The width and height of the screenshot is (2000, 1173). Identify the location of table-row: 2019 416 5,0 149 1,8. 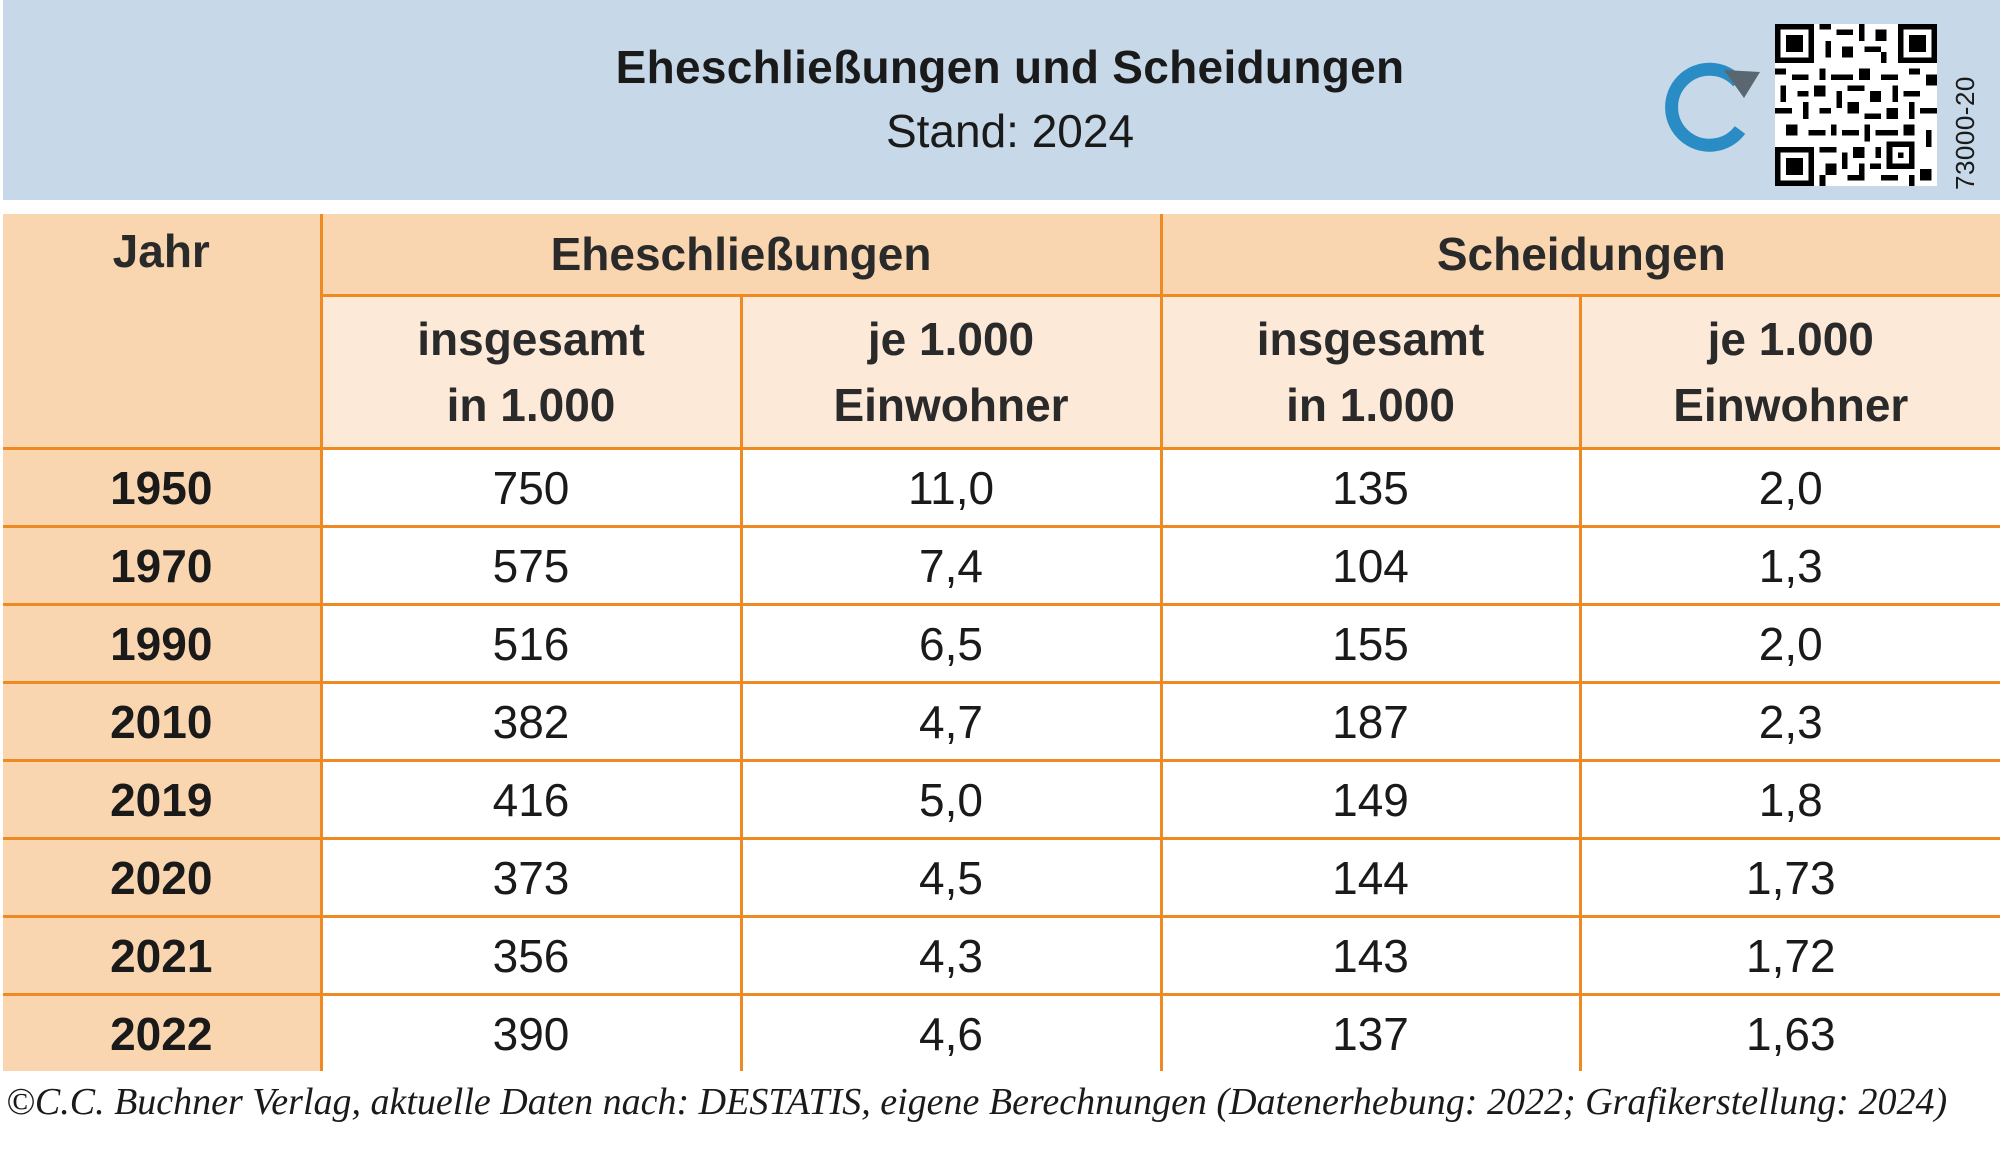
(1001, 799).